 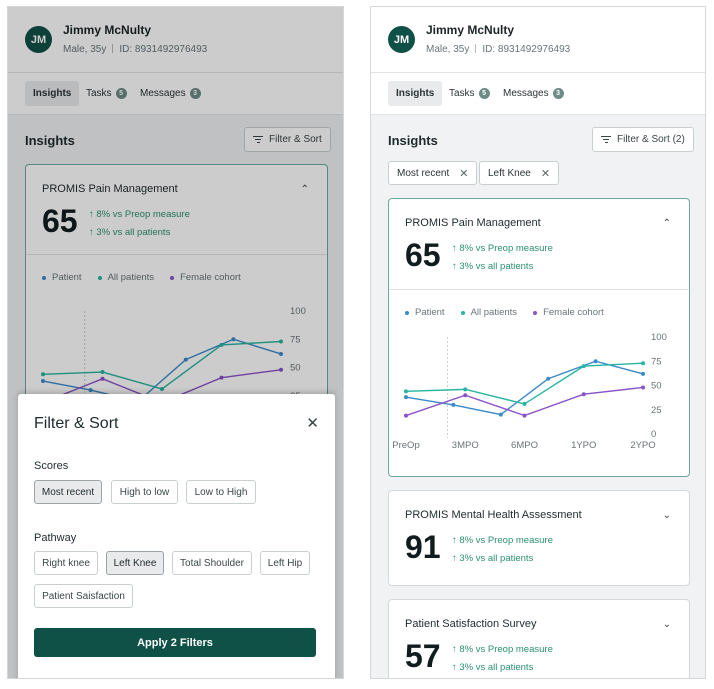 I want to click on chip-label: Left Knee, so click(x=509, y=173).